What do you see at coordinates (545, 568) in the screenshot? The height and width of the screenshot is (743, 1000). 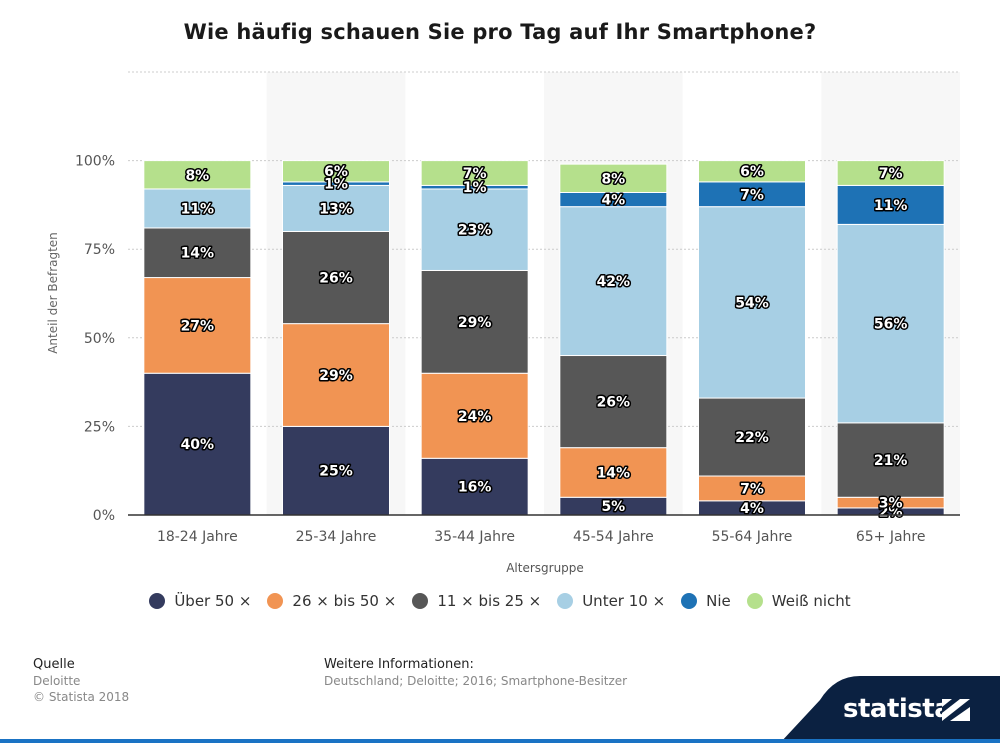 I see `x-axis-label: Altersgruppe` at bounding box center [545, 568].